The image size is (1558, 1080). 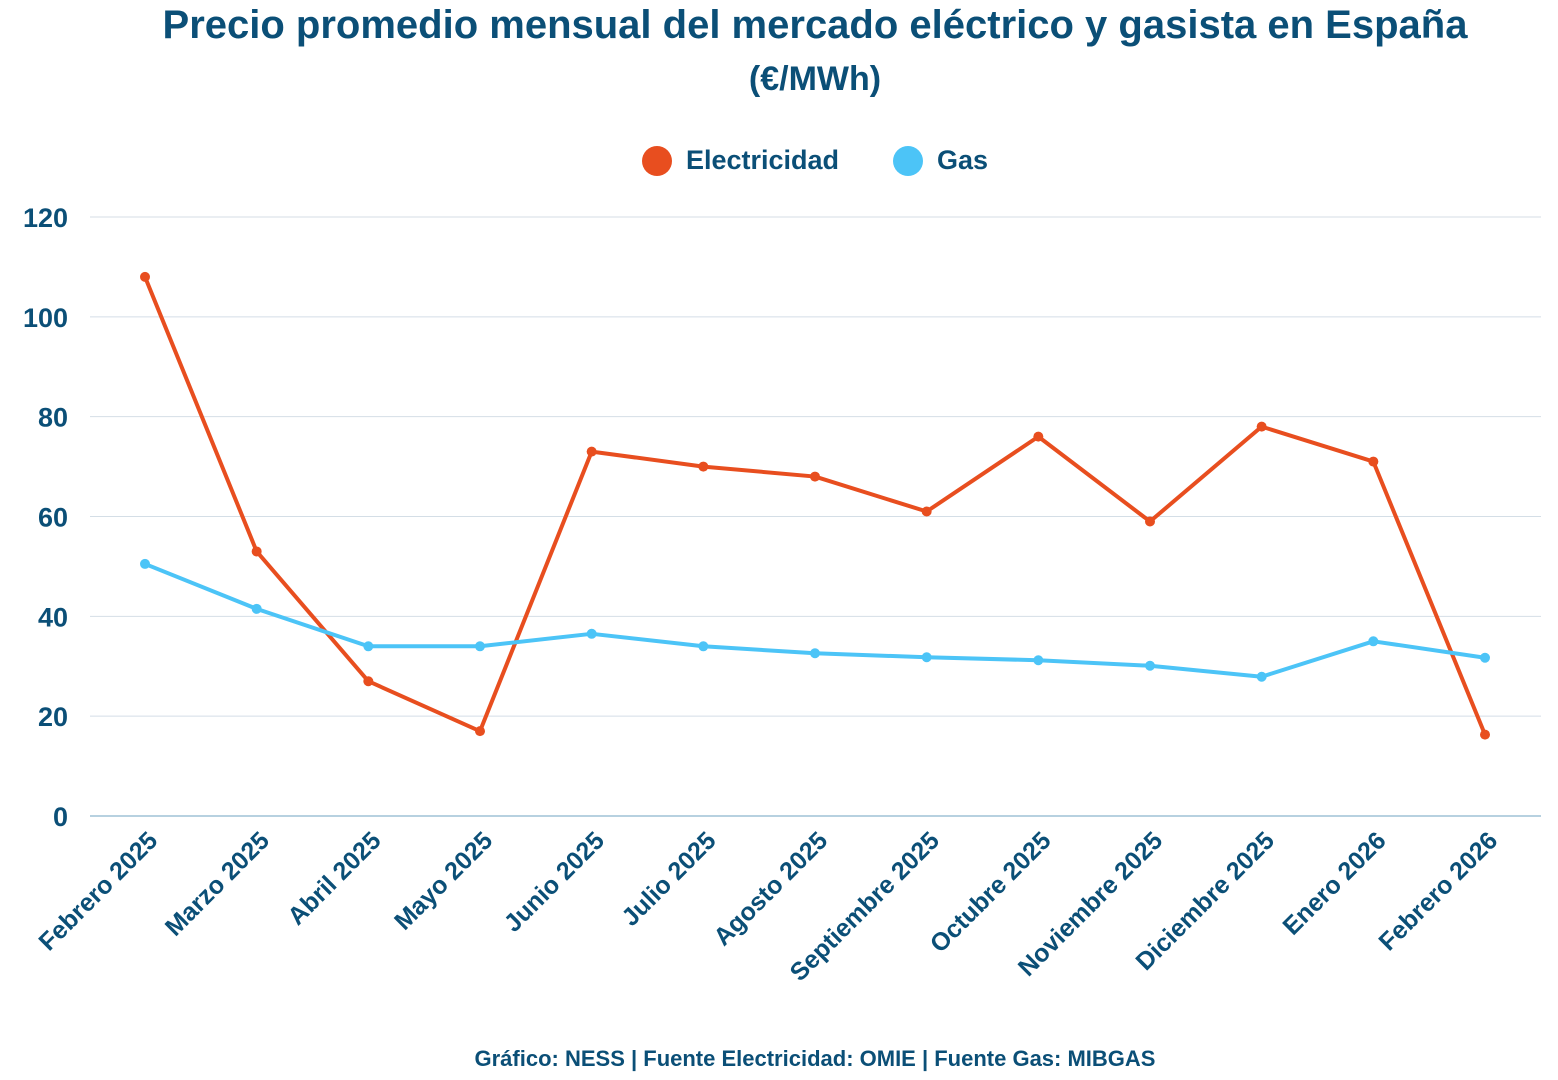 I want to click on x-tick-label: Enero 2026, so click(x=1334, y=883).